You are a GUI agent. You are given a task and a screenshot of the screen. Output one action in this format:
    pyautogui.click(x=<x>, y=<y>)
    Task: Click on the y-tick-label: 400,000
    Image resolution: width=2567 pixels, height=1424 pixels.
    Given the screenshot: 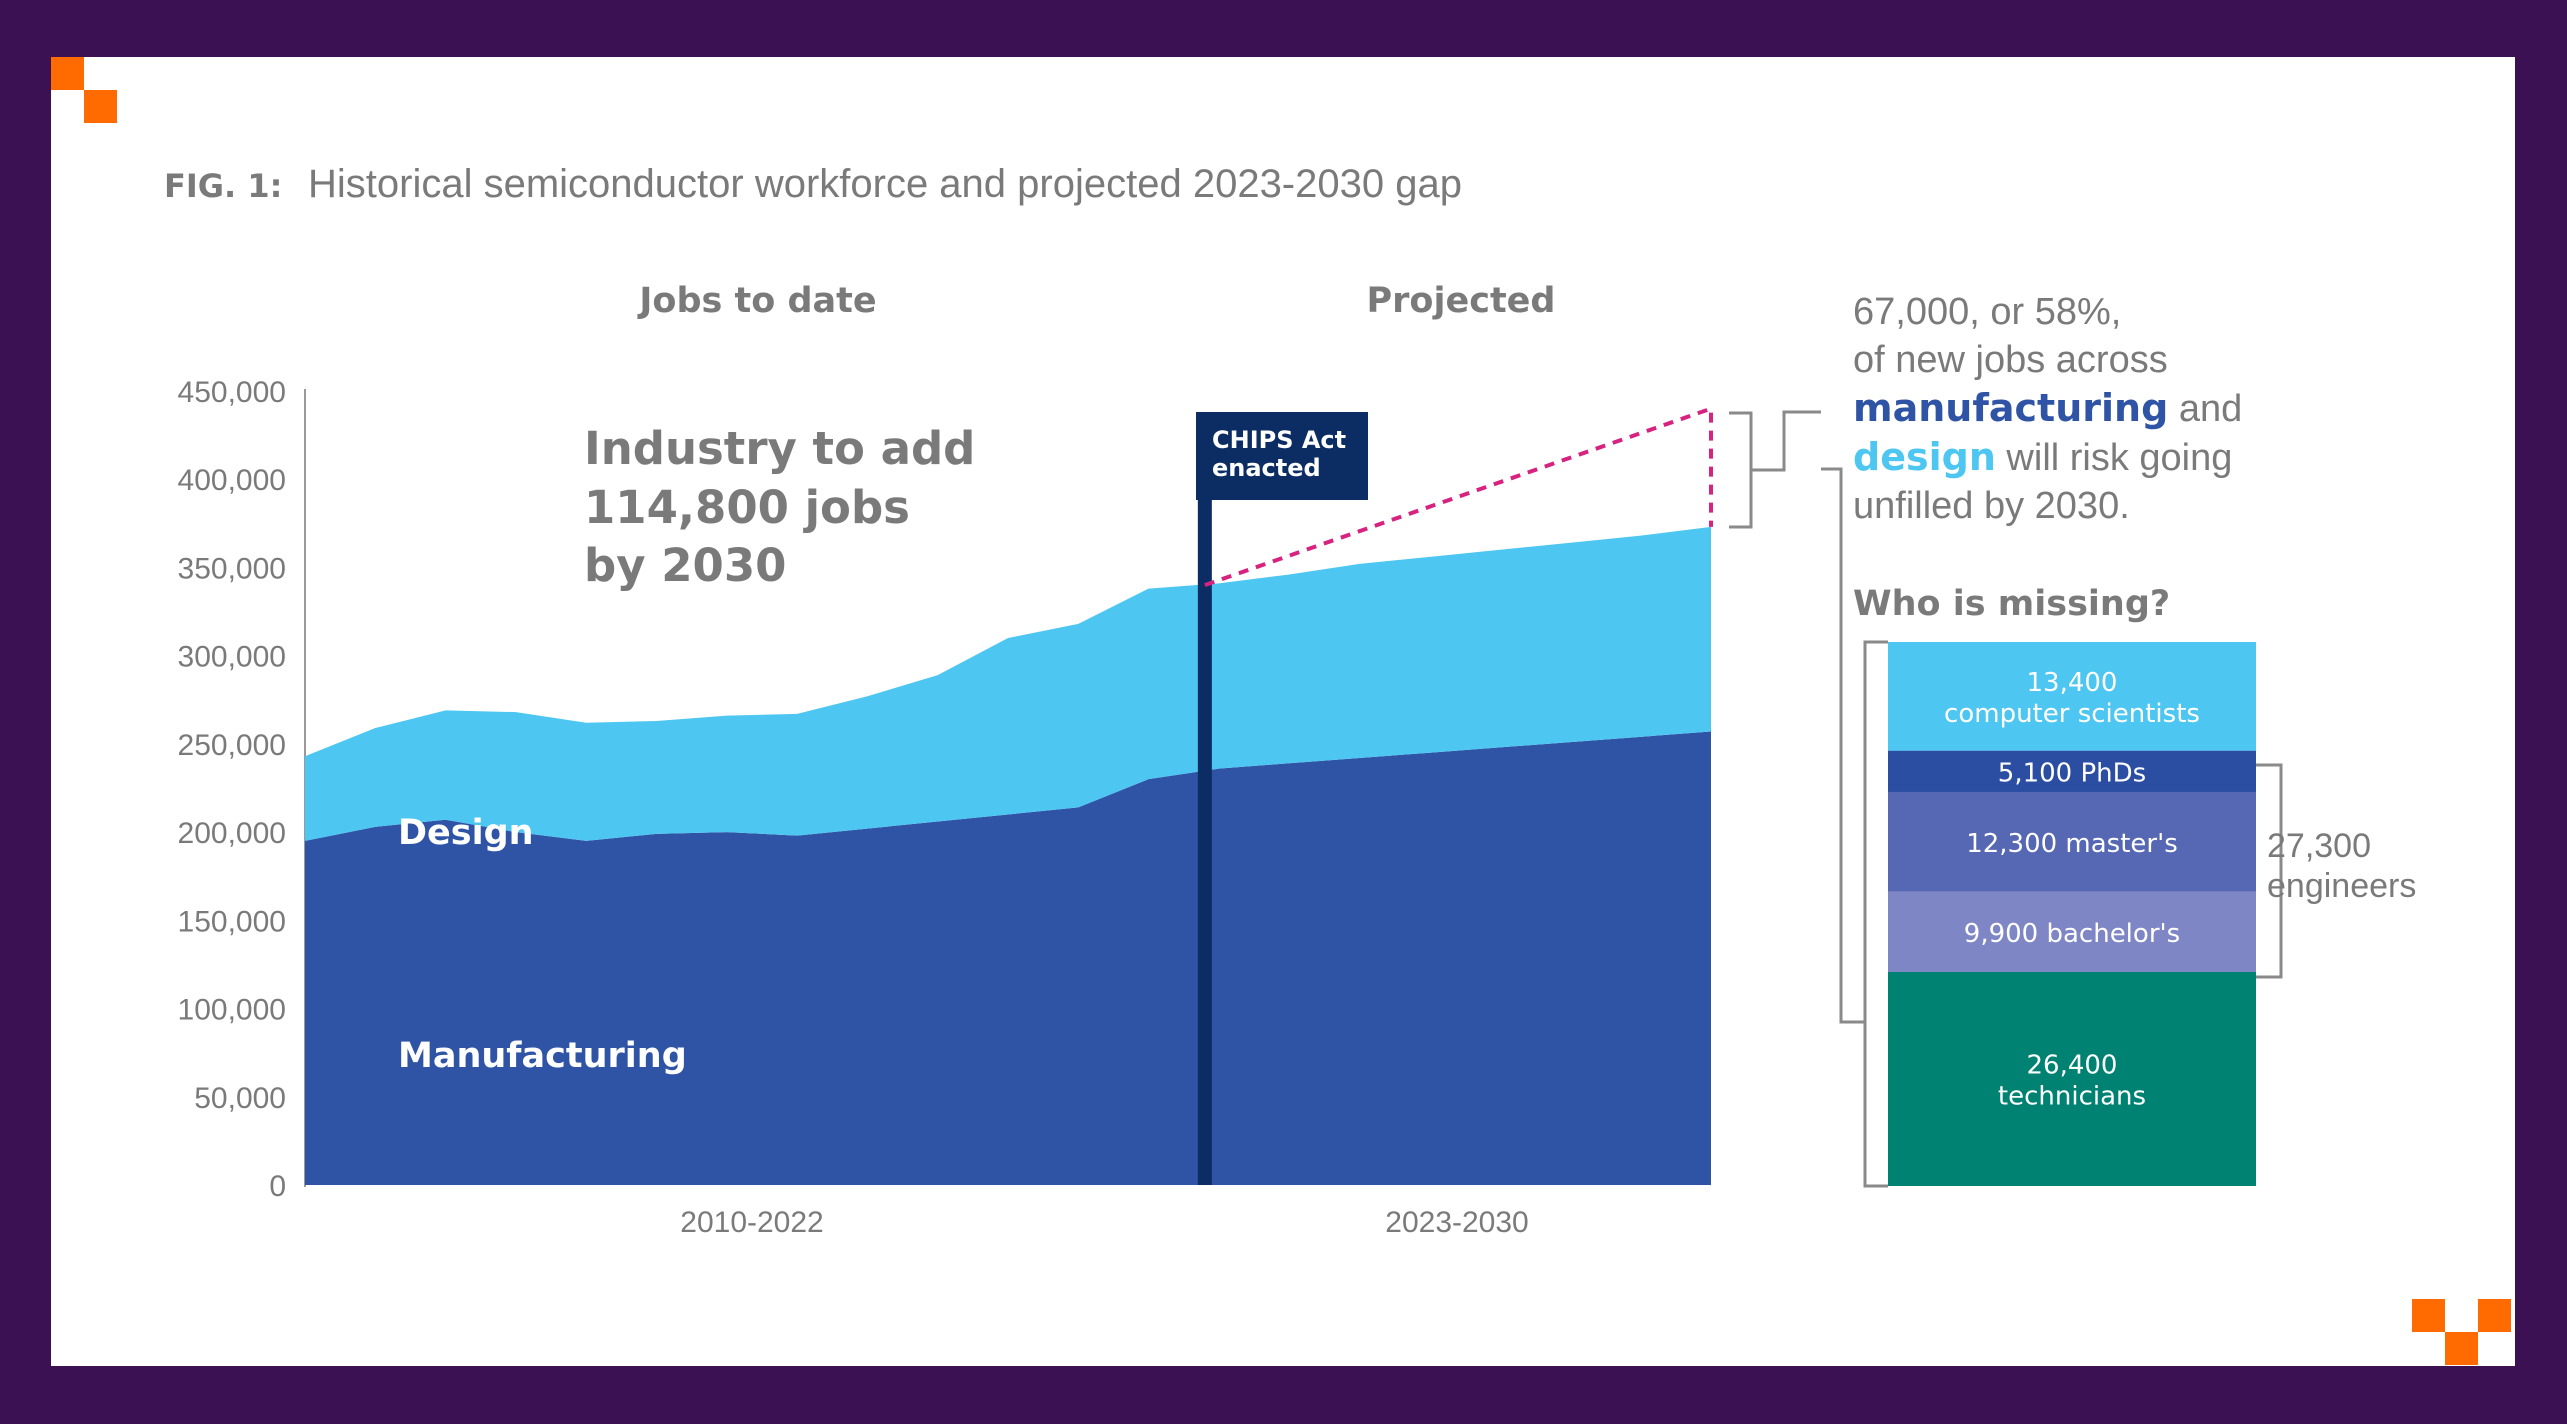 What is the action you would take?
    pyautogui.click(x=232, y=480)
    